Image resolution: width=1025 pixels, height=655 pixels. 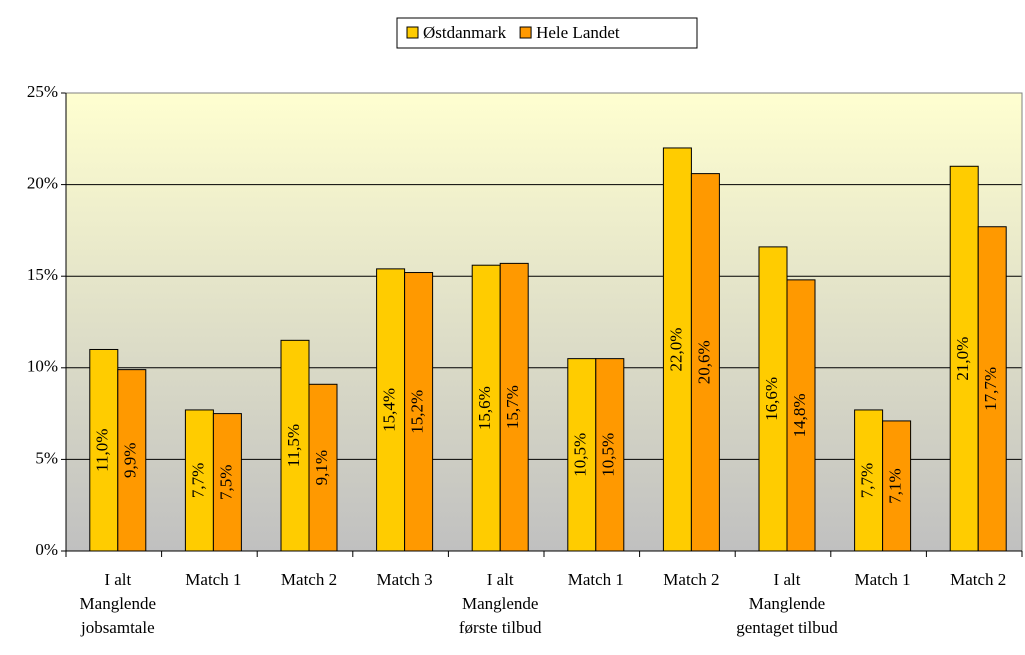 I want to click on data-label: 11,0%, so click(x=102, y=450).